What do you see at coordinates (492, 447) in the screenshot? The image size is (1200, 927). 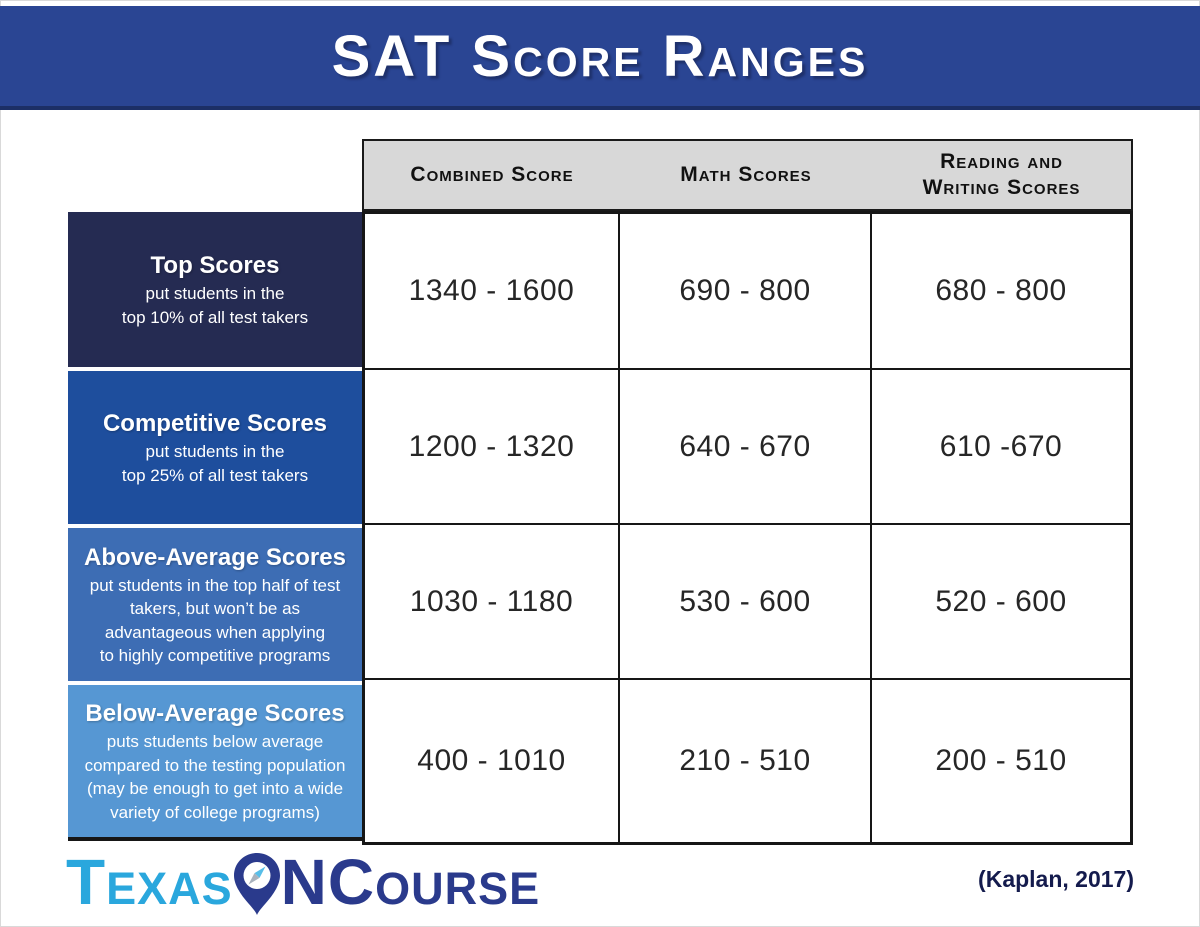 I see `score-cell-competitive-combined: 1200 - 1320` at bounding box center [492, 447].